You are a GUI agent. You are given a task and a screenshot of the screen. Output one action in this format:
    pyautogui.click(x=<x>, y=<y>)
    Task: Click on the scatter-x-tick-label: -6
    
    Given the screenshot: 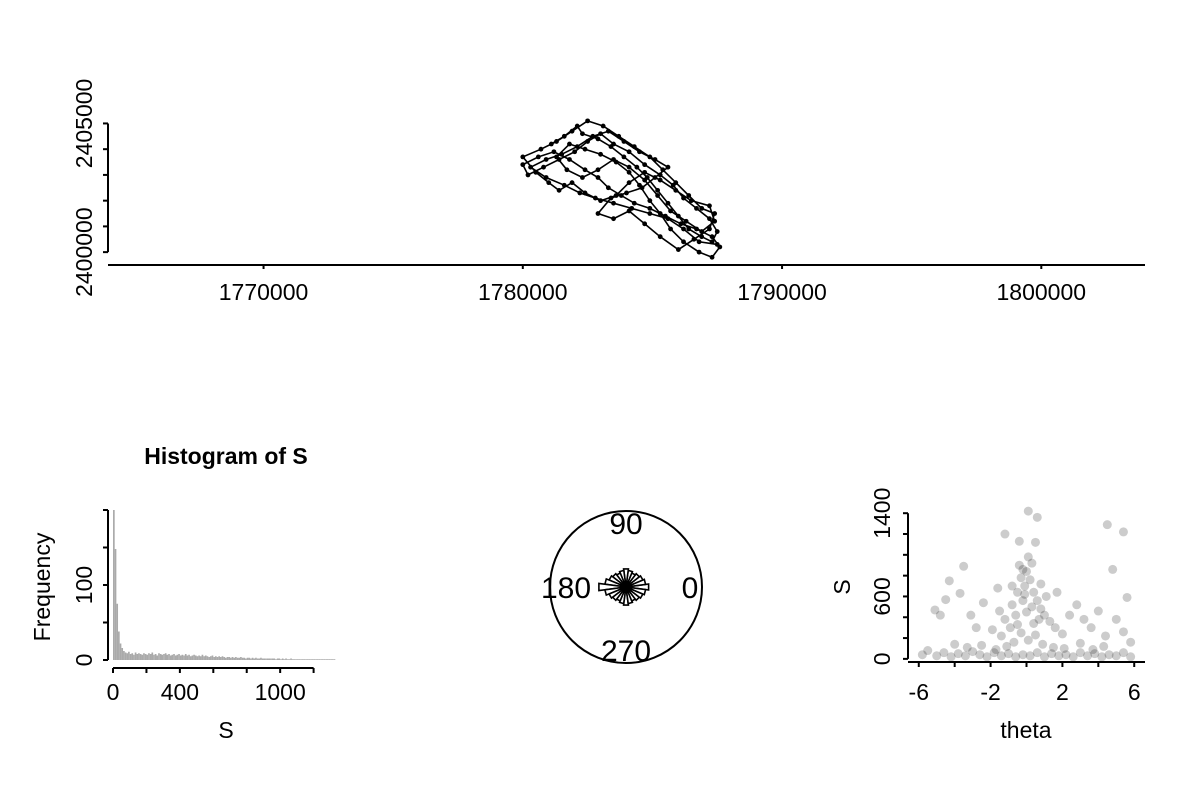 What is the action you would take?
    pyautogui.click(x=919, y=692)
    